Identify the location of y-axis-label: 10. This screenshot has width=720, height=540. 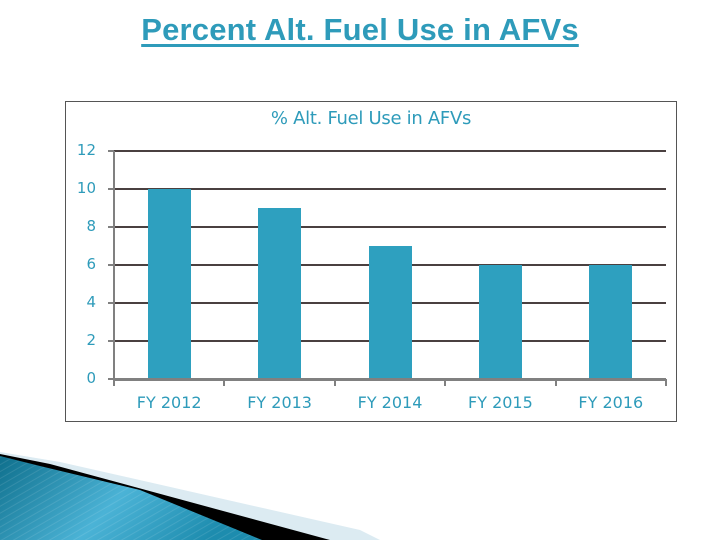
(86, 188).